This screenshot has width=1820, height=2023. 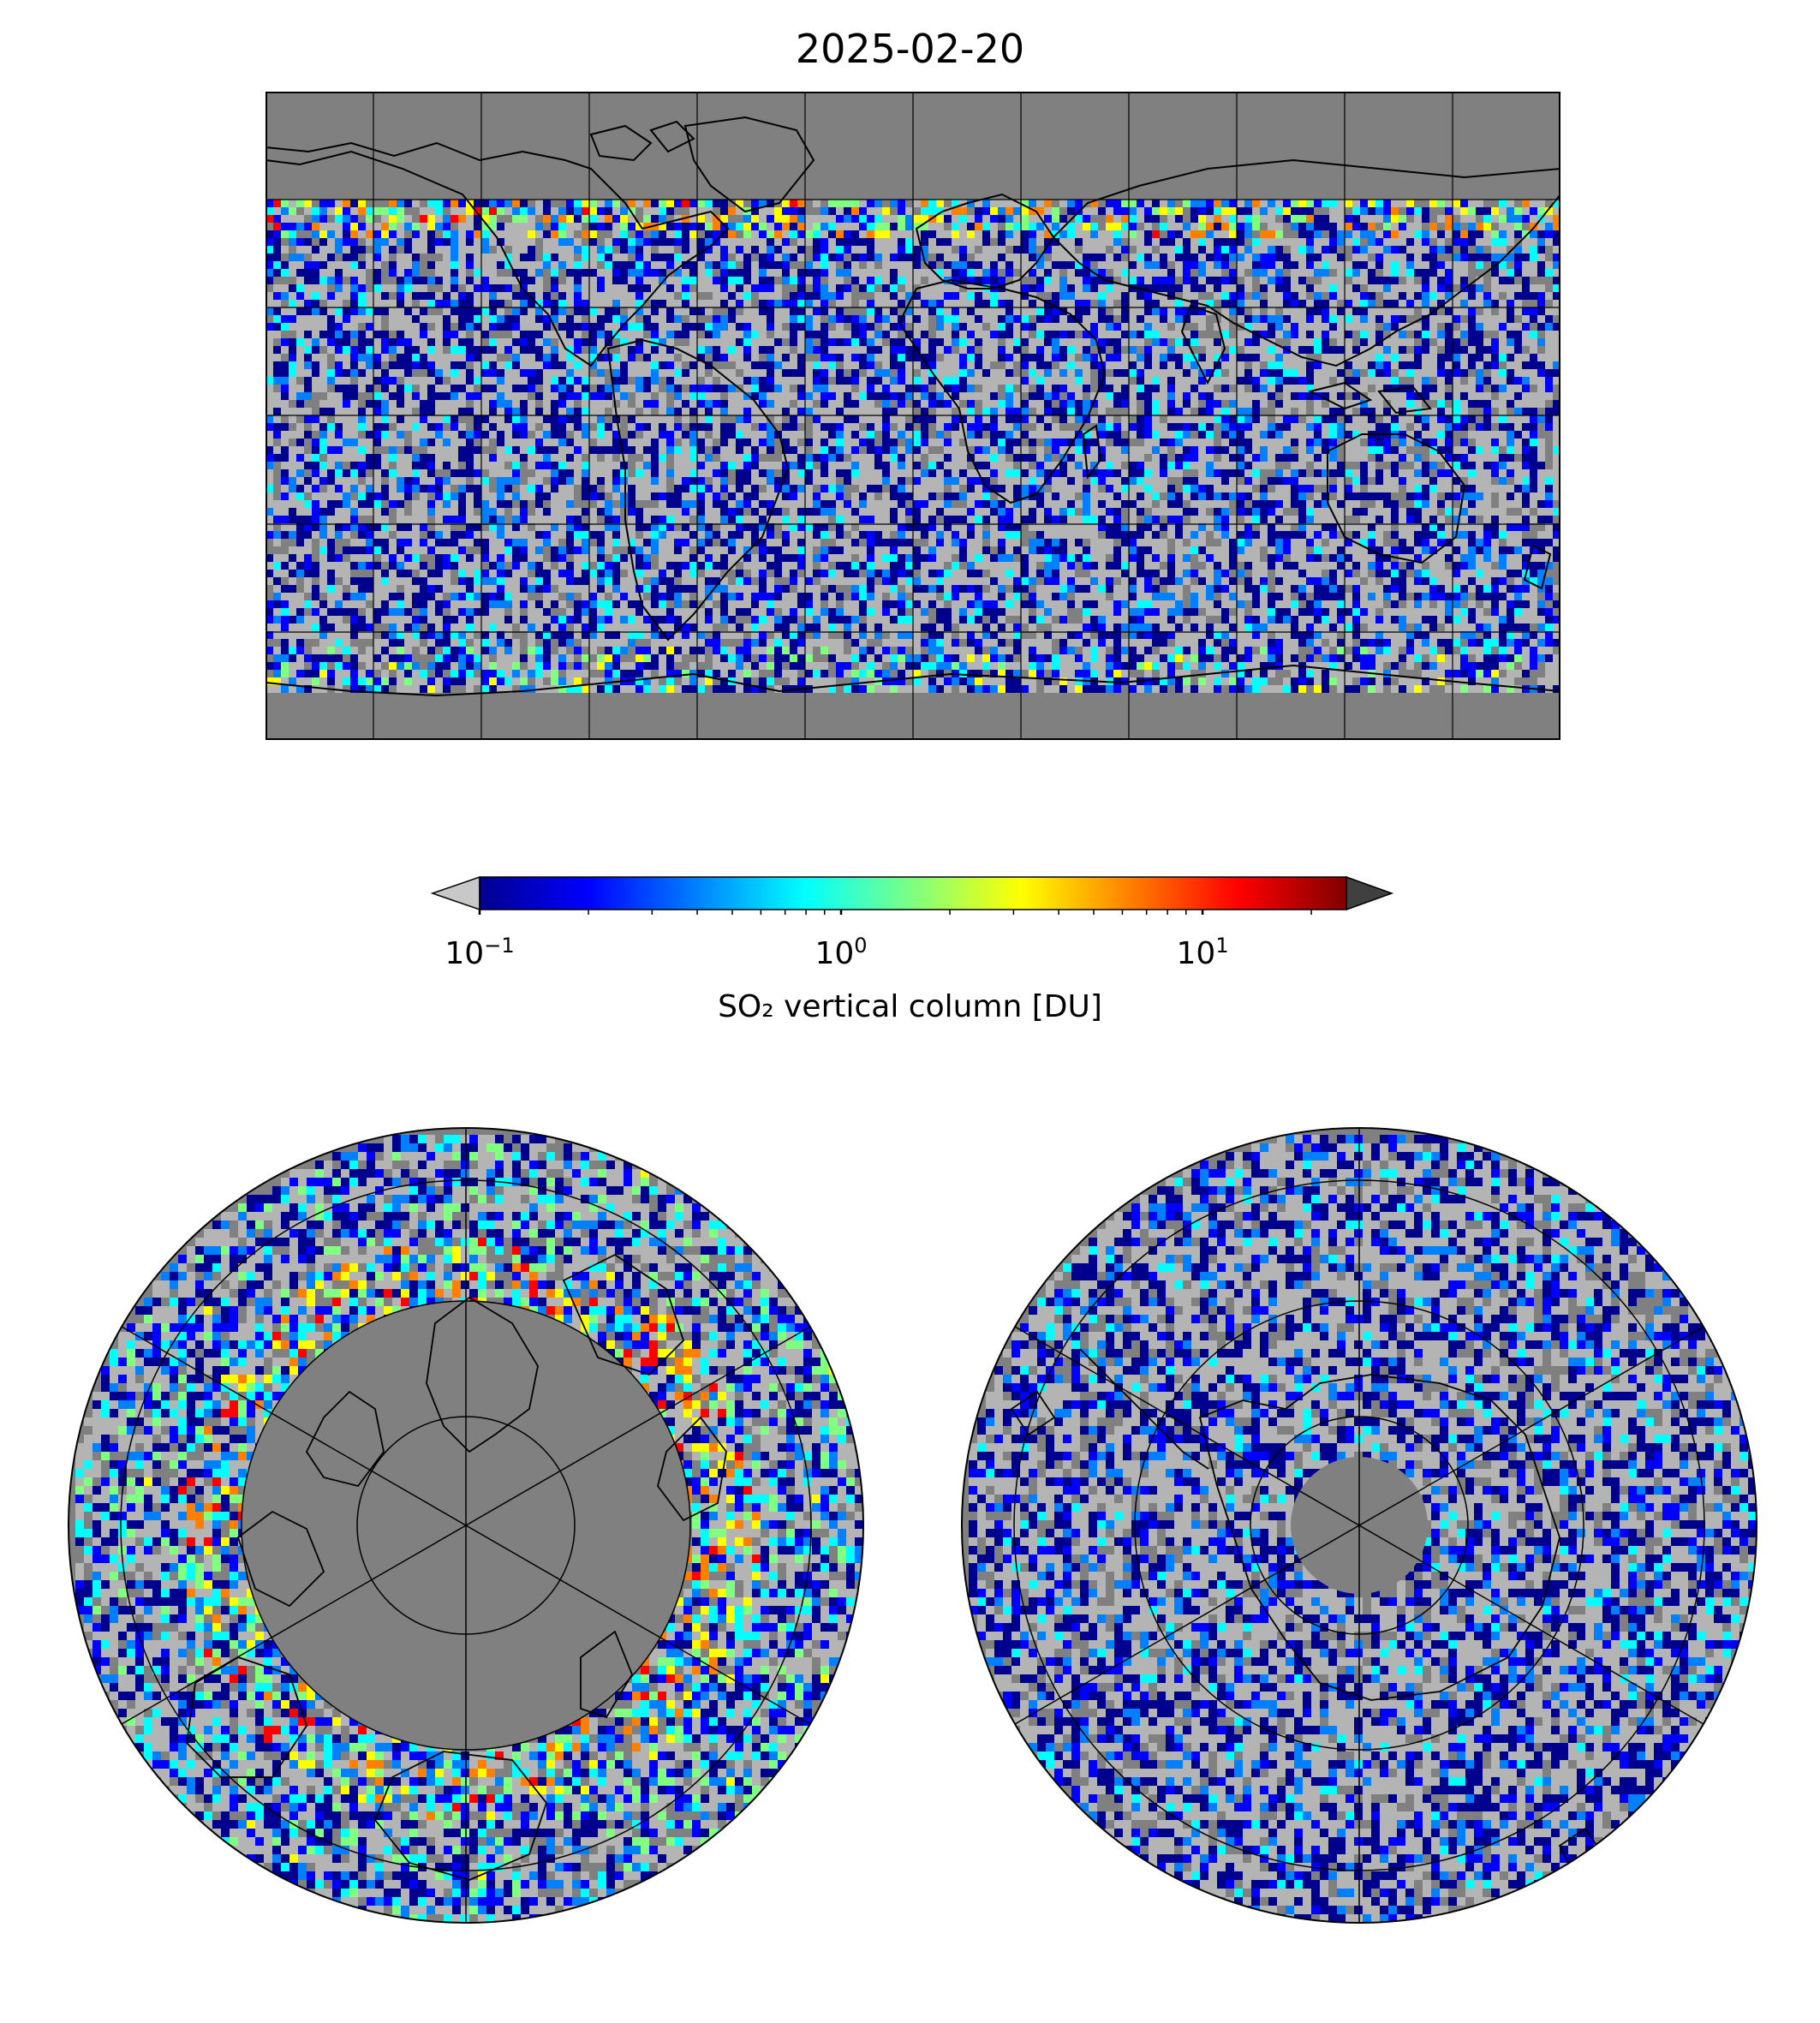 What do you see at coordinates (480, 953) in the screenshot?
I see `colorbar-tick-label: 10⁻¹` at bounding box center [480, 953].